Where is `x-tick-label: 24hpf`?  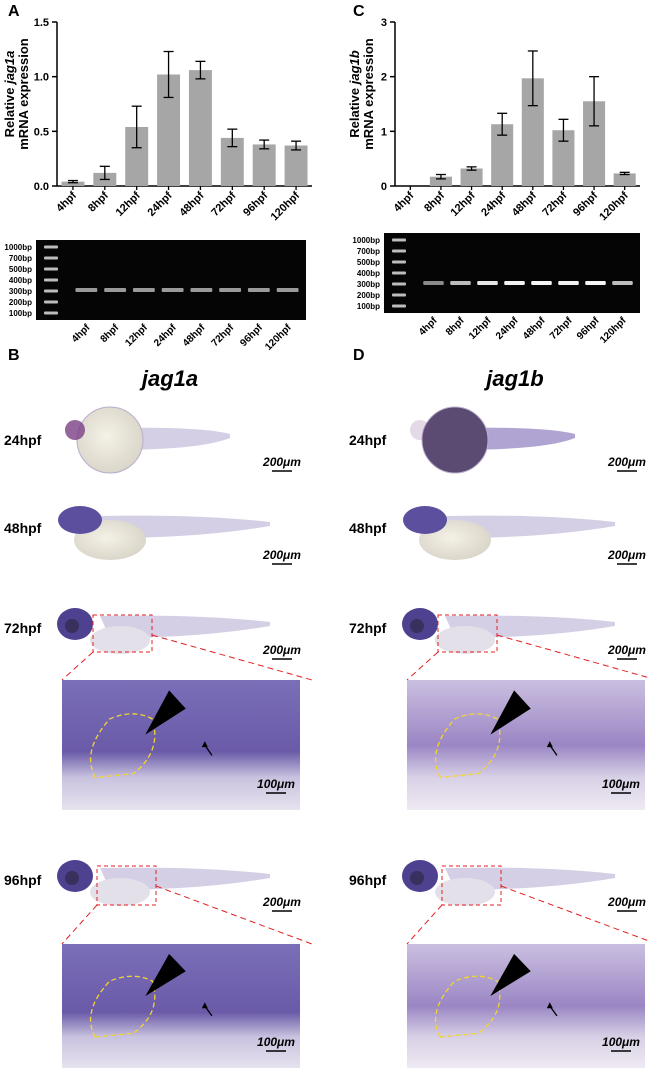 x-tick-label: 24hpf is located at coordinates (493, 203).